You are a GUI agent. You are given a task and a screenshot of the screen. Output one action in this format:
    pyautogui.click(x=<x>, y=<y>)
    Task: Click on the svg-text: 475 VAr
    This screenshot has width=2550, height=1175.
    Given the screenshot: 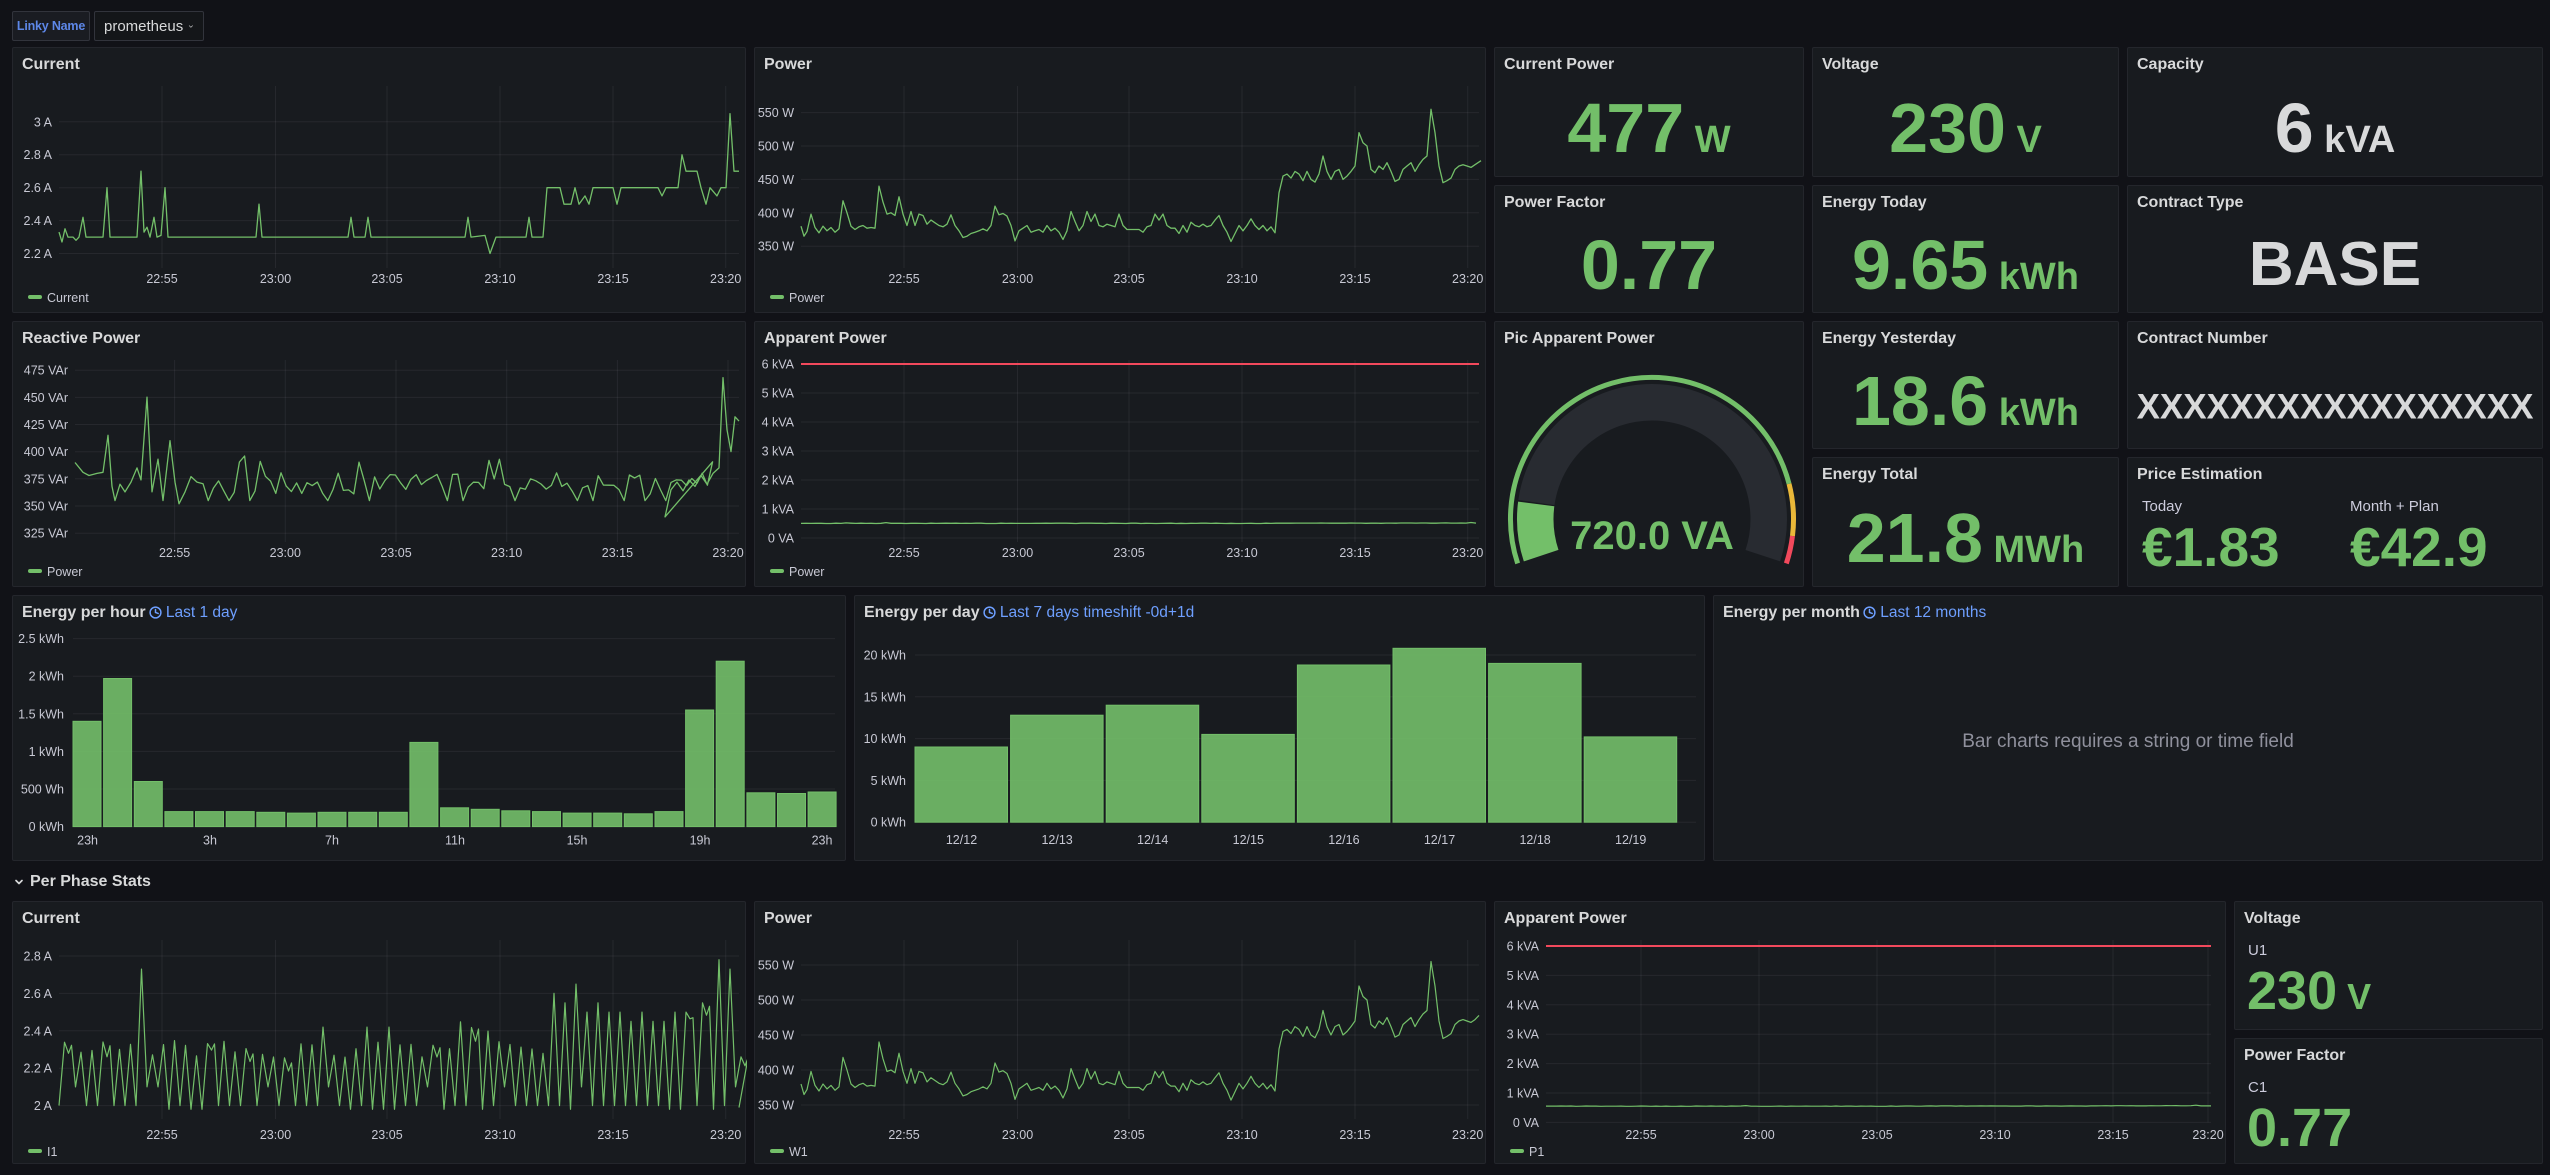 What is the action you would take?
    pyautogui.click(x=46, y=371)
    